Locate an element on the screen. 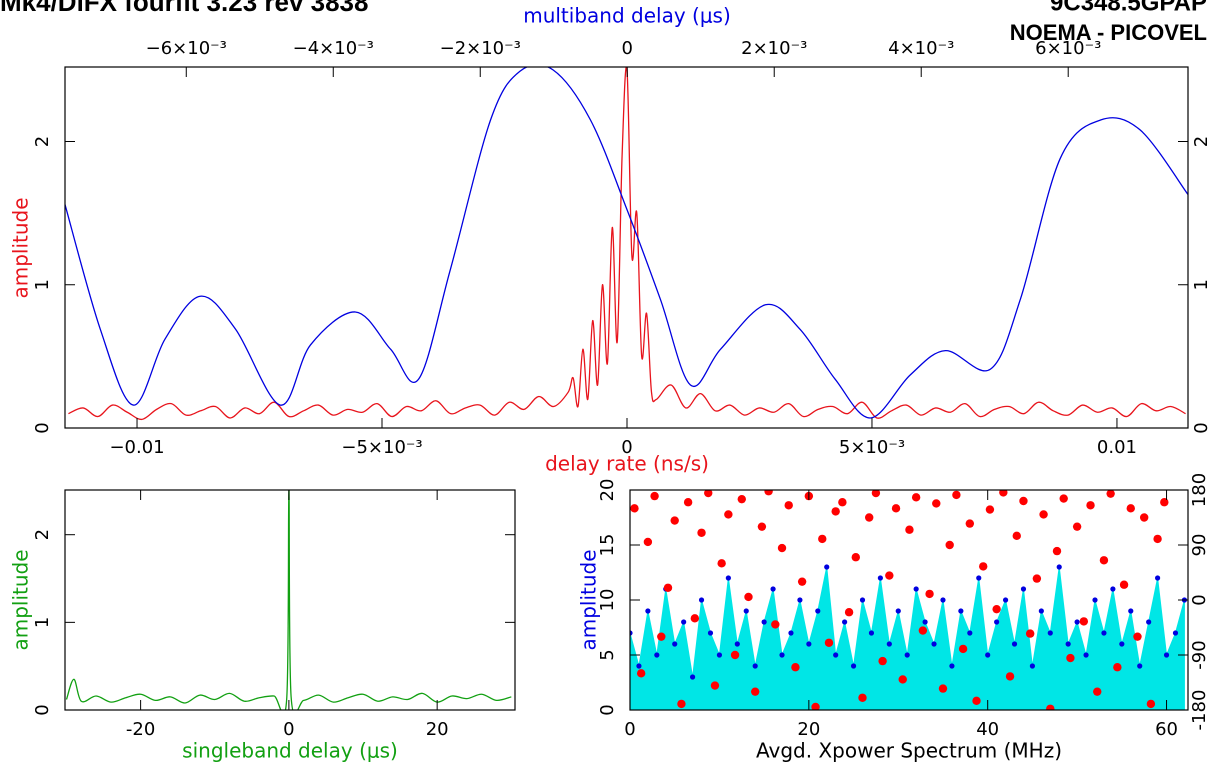  y-axis-label: amplitude is located at coordinates (21, 247).